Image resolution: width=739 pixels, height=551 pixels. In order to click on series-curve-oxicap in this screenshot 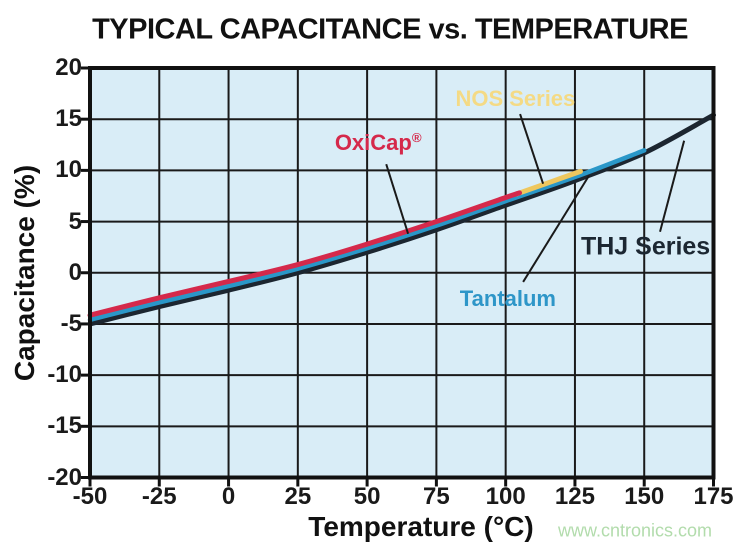, I will do `click(305, 254)`.